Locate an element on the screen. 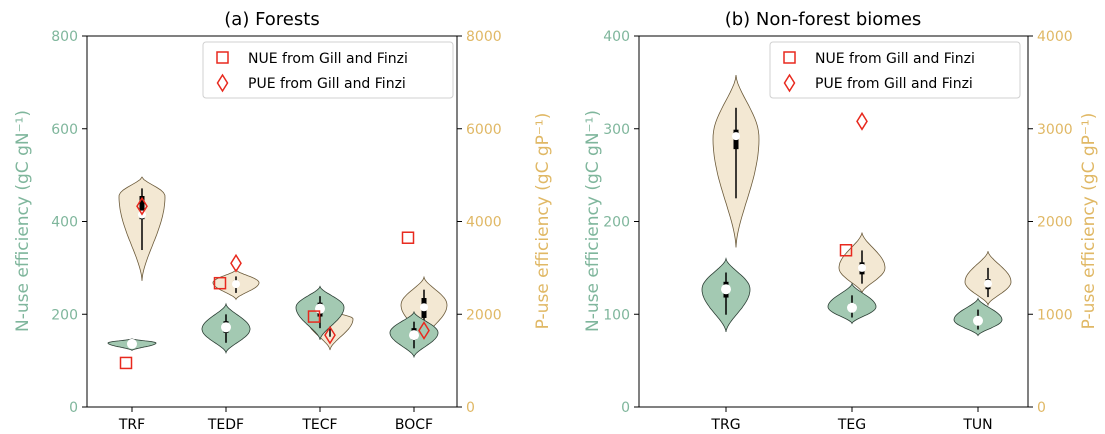 This screenshot has width=1105, height=434. x-tick-label: TUN is located at coordinates (977, 425).